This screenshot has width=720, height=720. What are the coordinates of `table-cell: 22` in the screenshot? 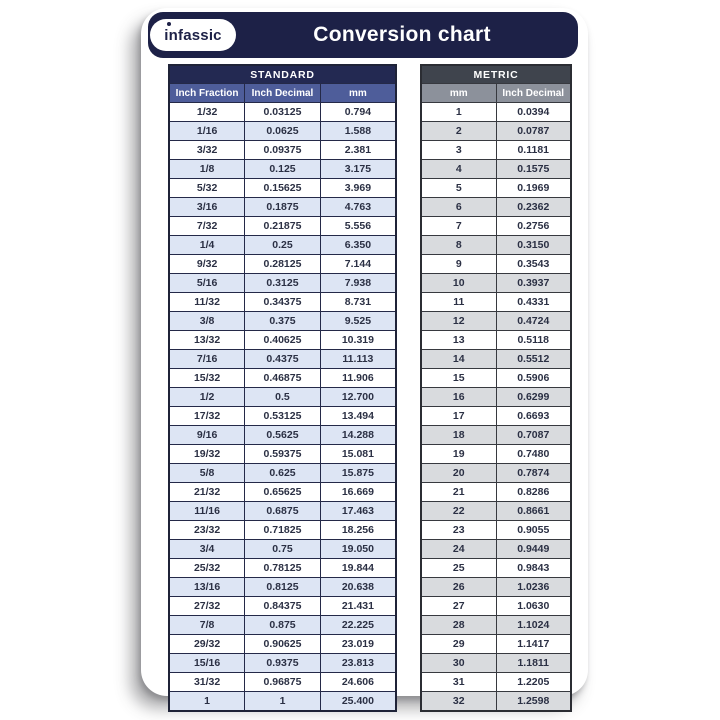 It's located at (458, 511).